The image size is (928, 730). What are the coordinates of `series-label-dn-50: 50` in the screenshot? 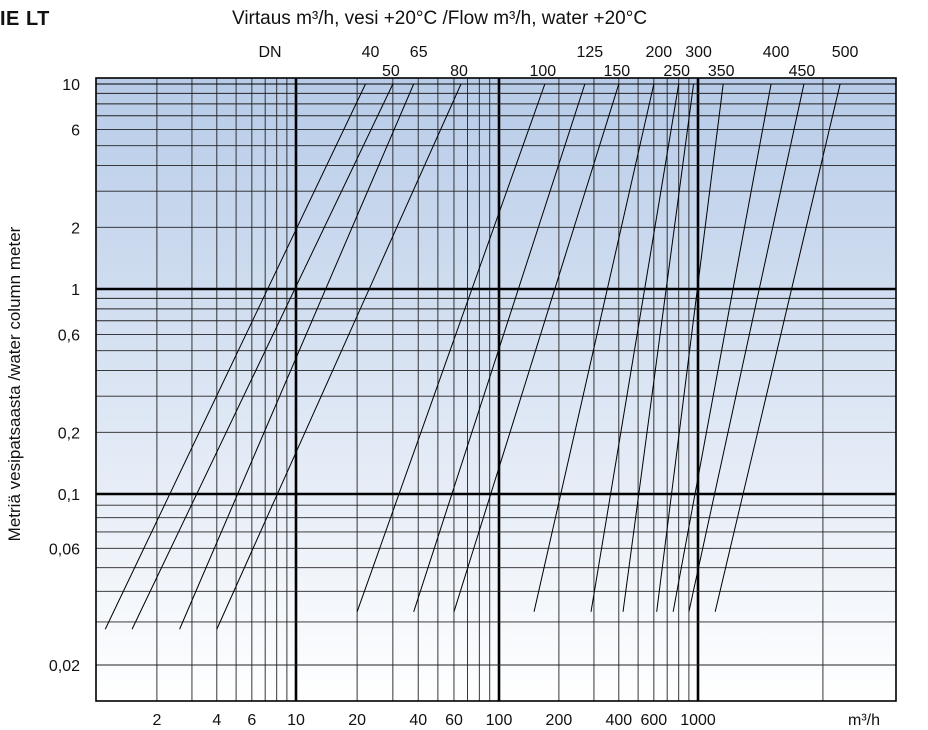 It's located at (391, 71).